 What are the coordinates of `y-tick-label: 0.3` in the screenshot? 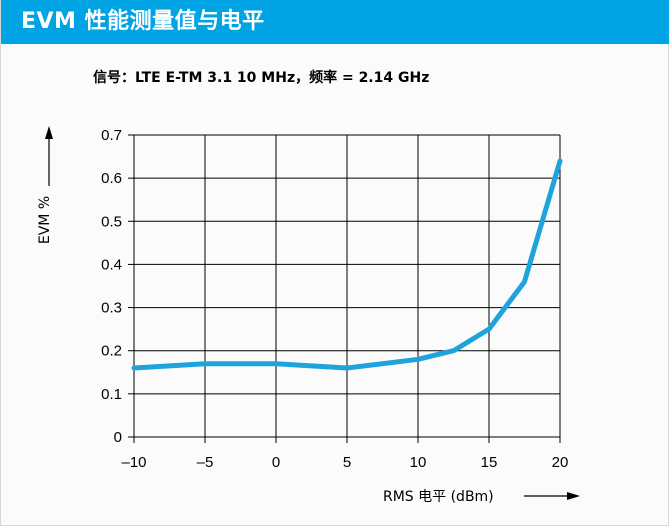 It's located at (111, 308).